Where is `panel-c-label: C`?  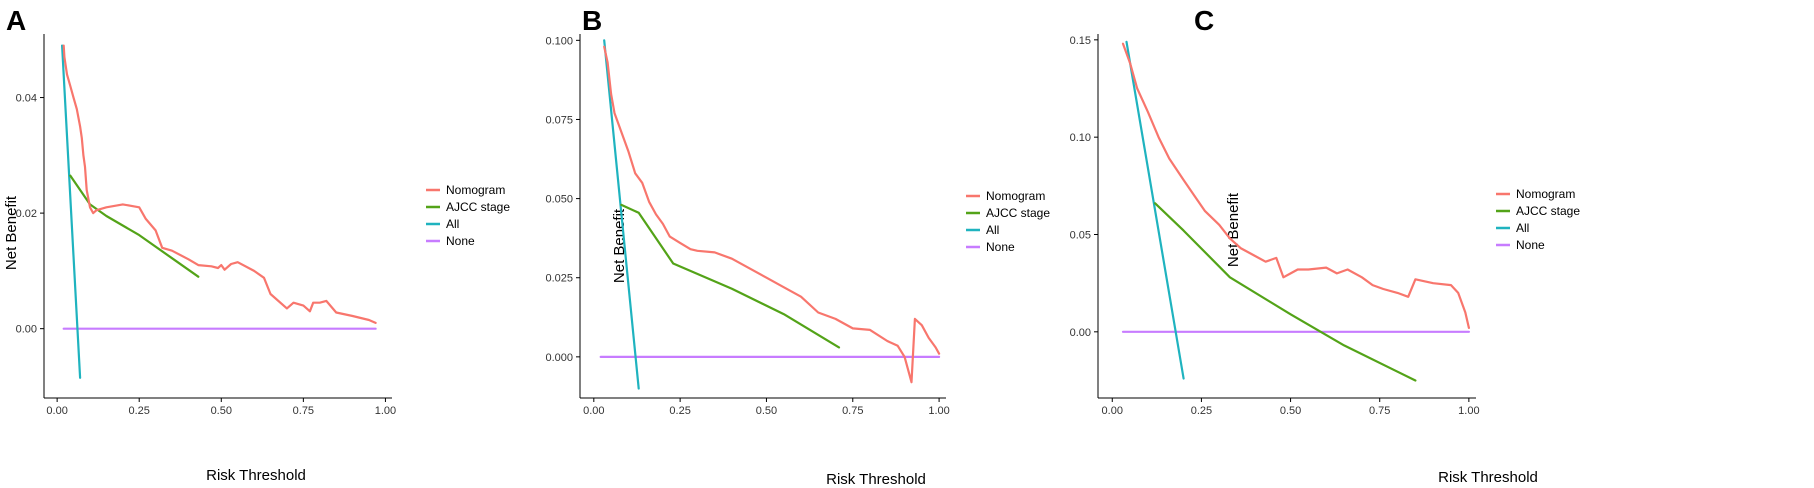 panel-c-label: C is located at coordinates (1204, 20).